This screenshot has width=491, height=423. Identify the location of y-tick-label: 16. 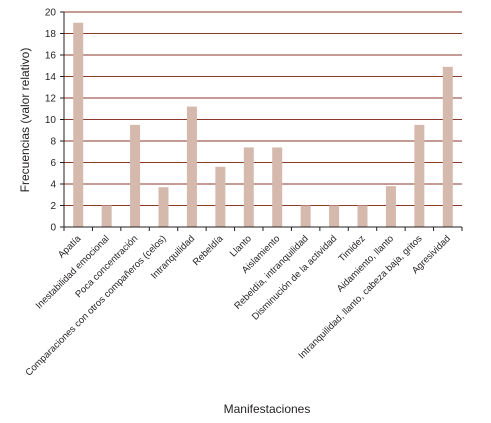
(51, 56).